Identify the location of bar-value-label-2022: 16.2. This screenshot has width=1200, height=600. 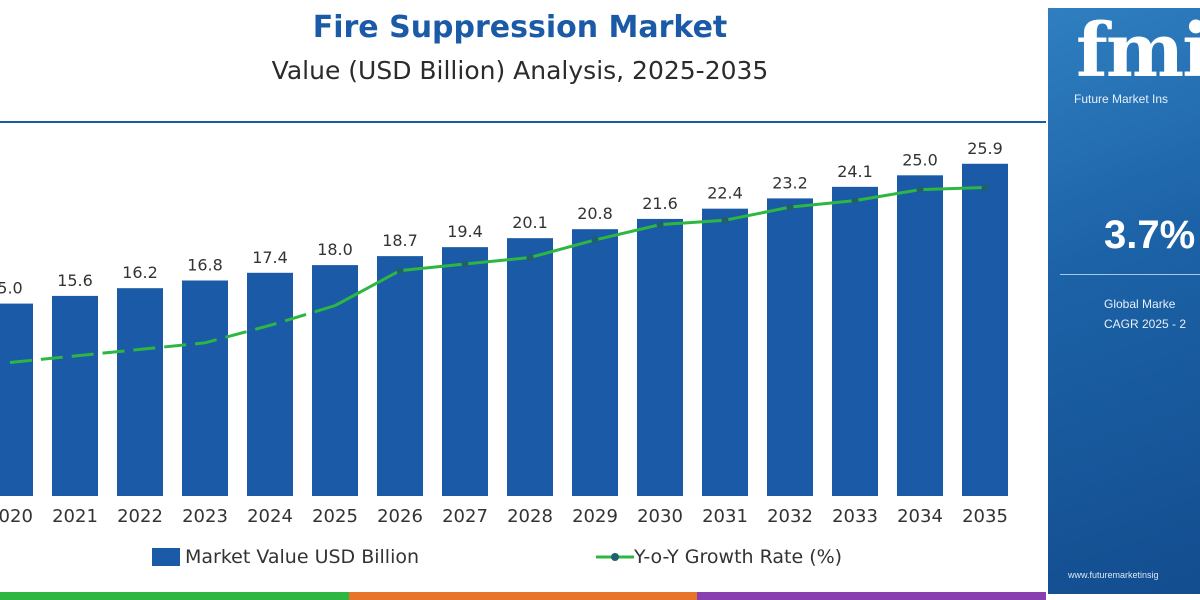
(140, 272).